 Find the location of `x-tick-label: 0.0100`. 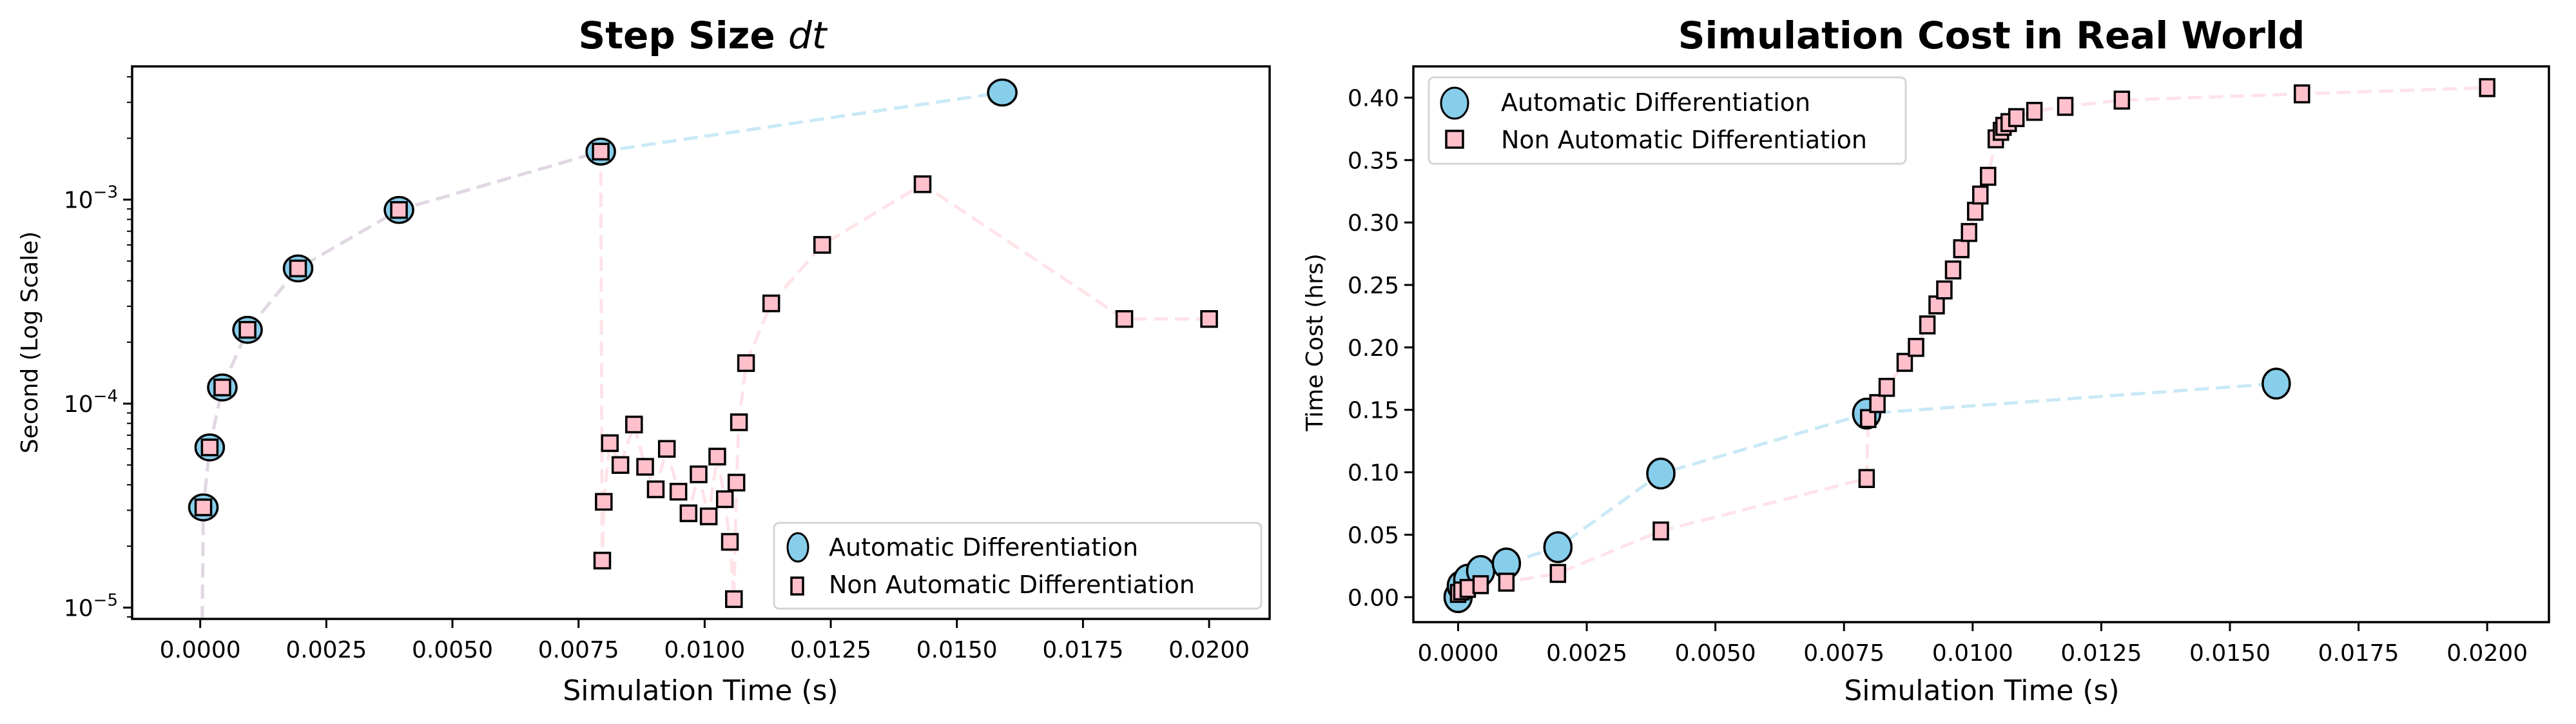

x-tick-label: 0.0100 is located at coordinates (704, 650).